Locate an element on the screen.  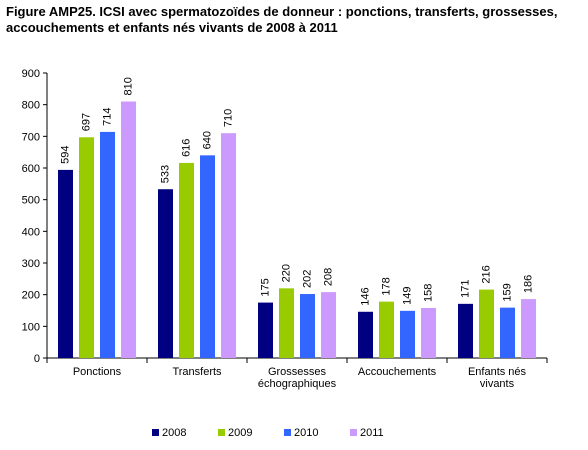
data-label: 159 is located at coordinates (507, 292).